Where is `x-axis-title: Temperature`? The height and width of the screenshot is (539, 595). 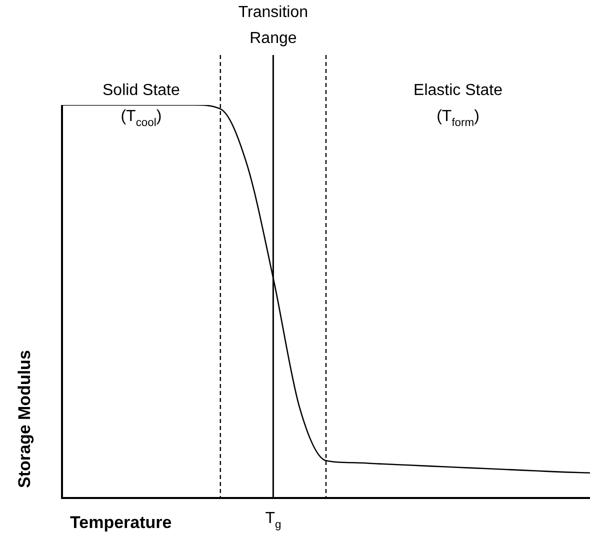 x-axis-title: Temperature is located at coordinates (121, 522).